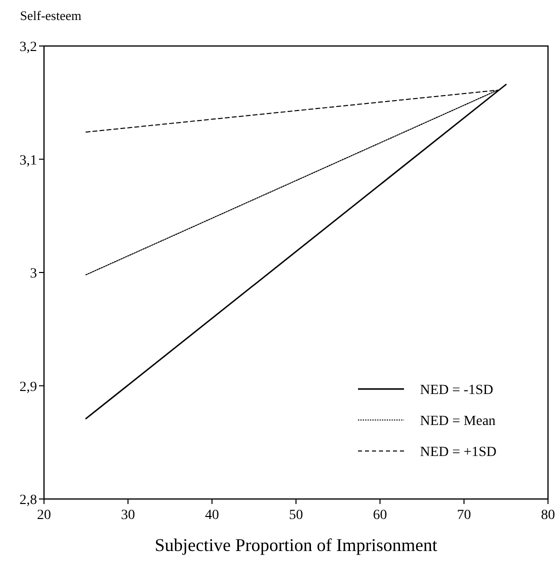 The width and height of the screenshot is (556, 569). Describe the element at coordinates (380, 515) in the screenshot. I see `x-tick-label: 60` at that location.